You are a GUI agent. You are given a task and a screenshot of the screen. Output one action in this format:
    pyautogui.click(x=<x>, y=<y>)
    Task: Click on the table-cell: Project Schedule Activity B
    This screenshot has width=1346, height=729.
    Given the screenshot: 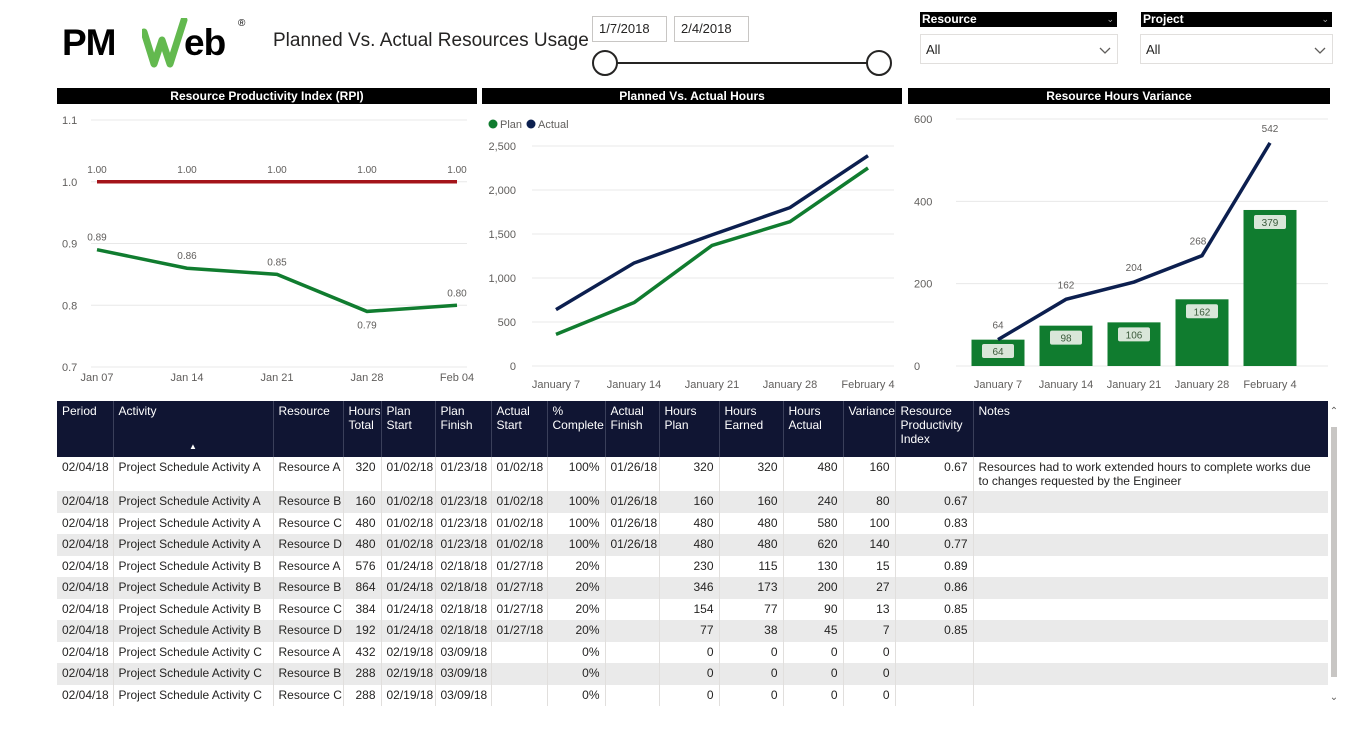 What is the action you would take?
    pyautogui.click(x=193, y=609)
    